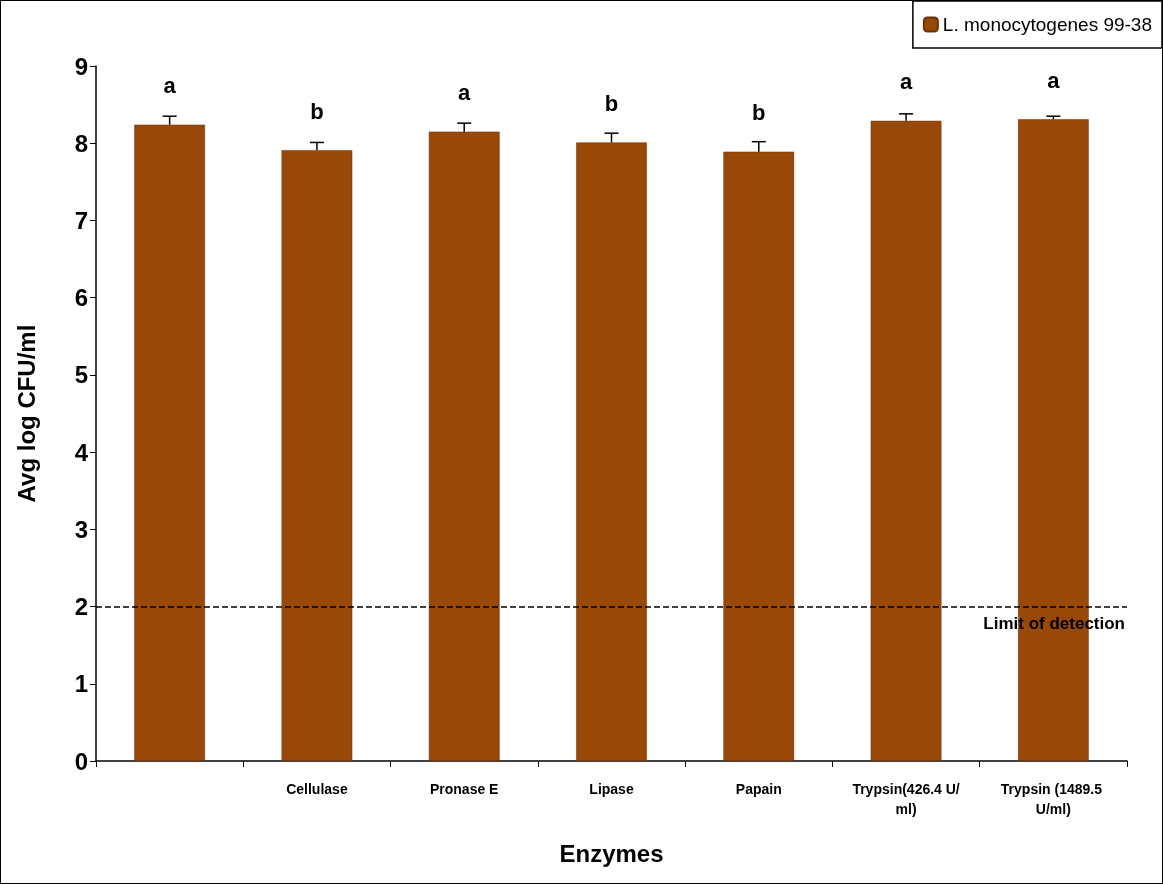 The height and width of the screenshot is (884, 1163). Describe the element at coordinates (81, 452) in the screenshot. I see `y-tick-label: 4` at that location.